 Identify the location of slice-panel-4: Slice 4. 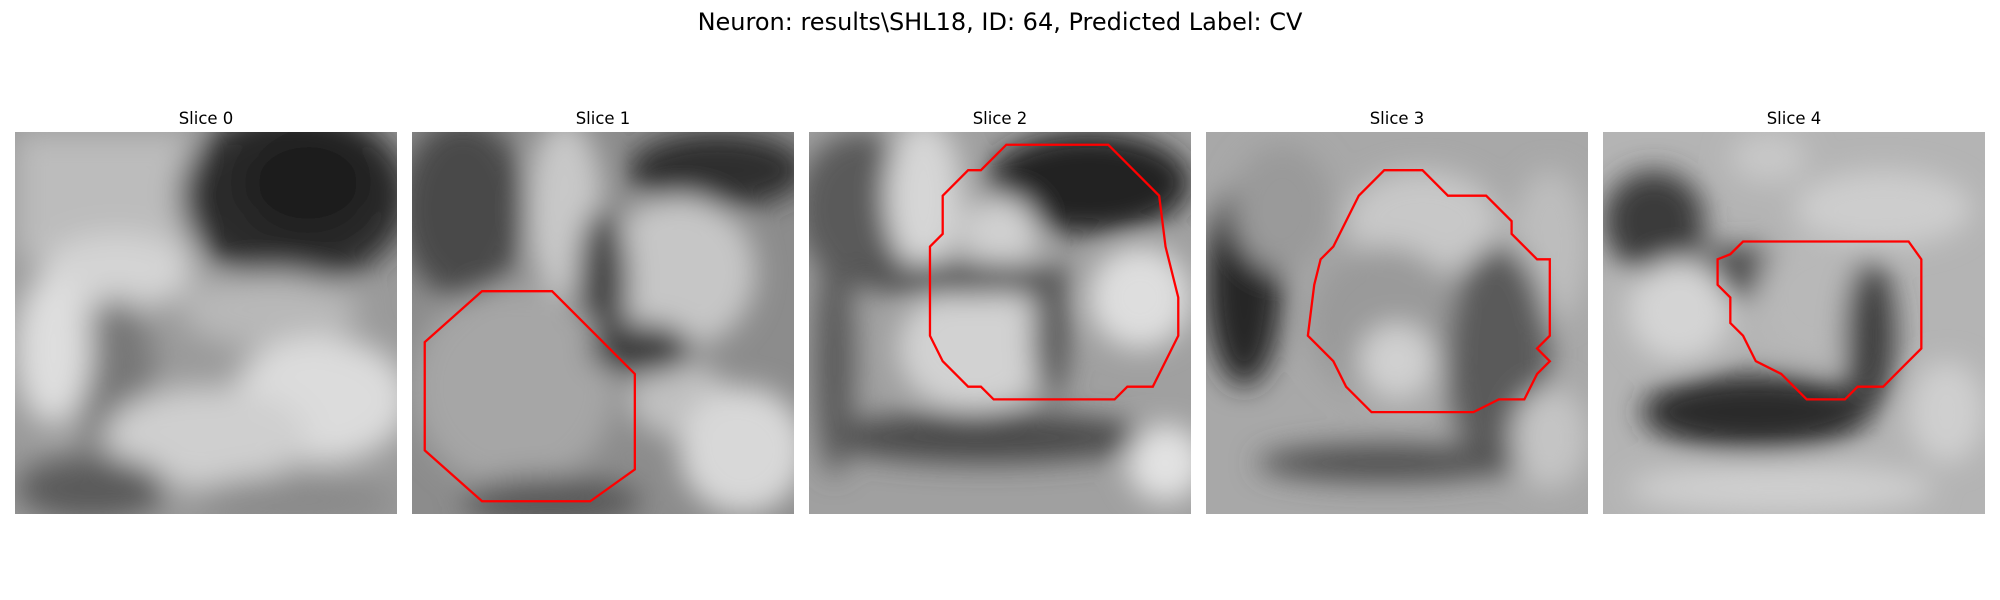
(1794, 311).